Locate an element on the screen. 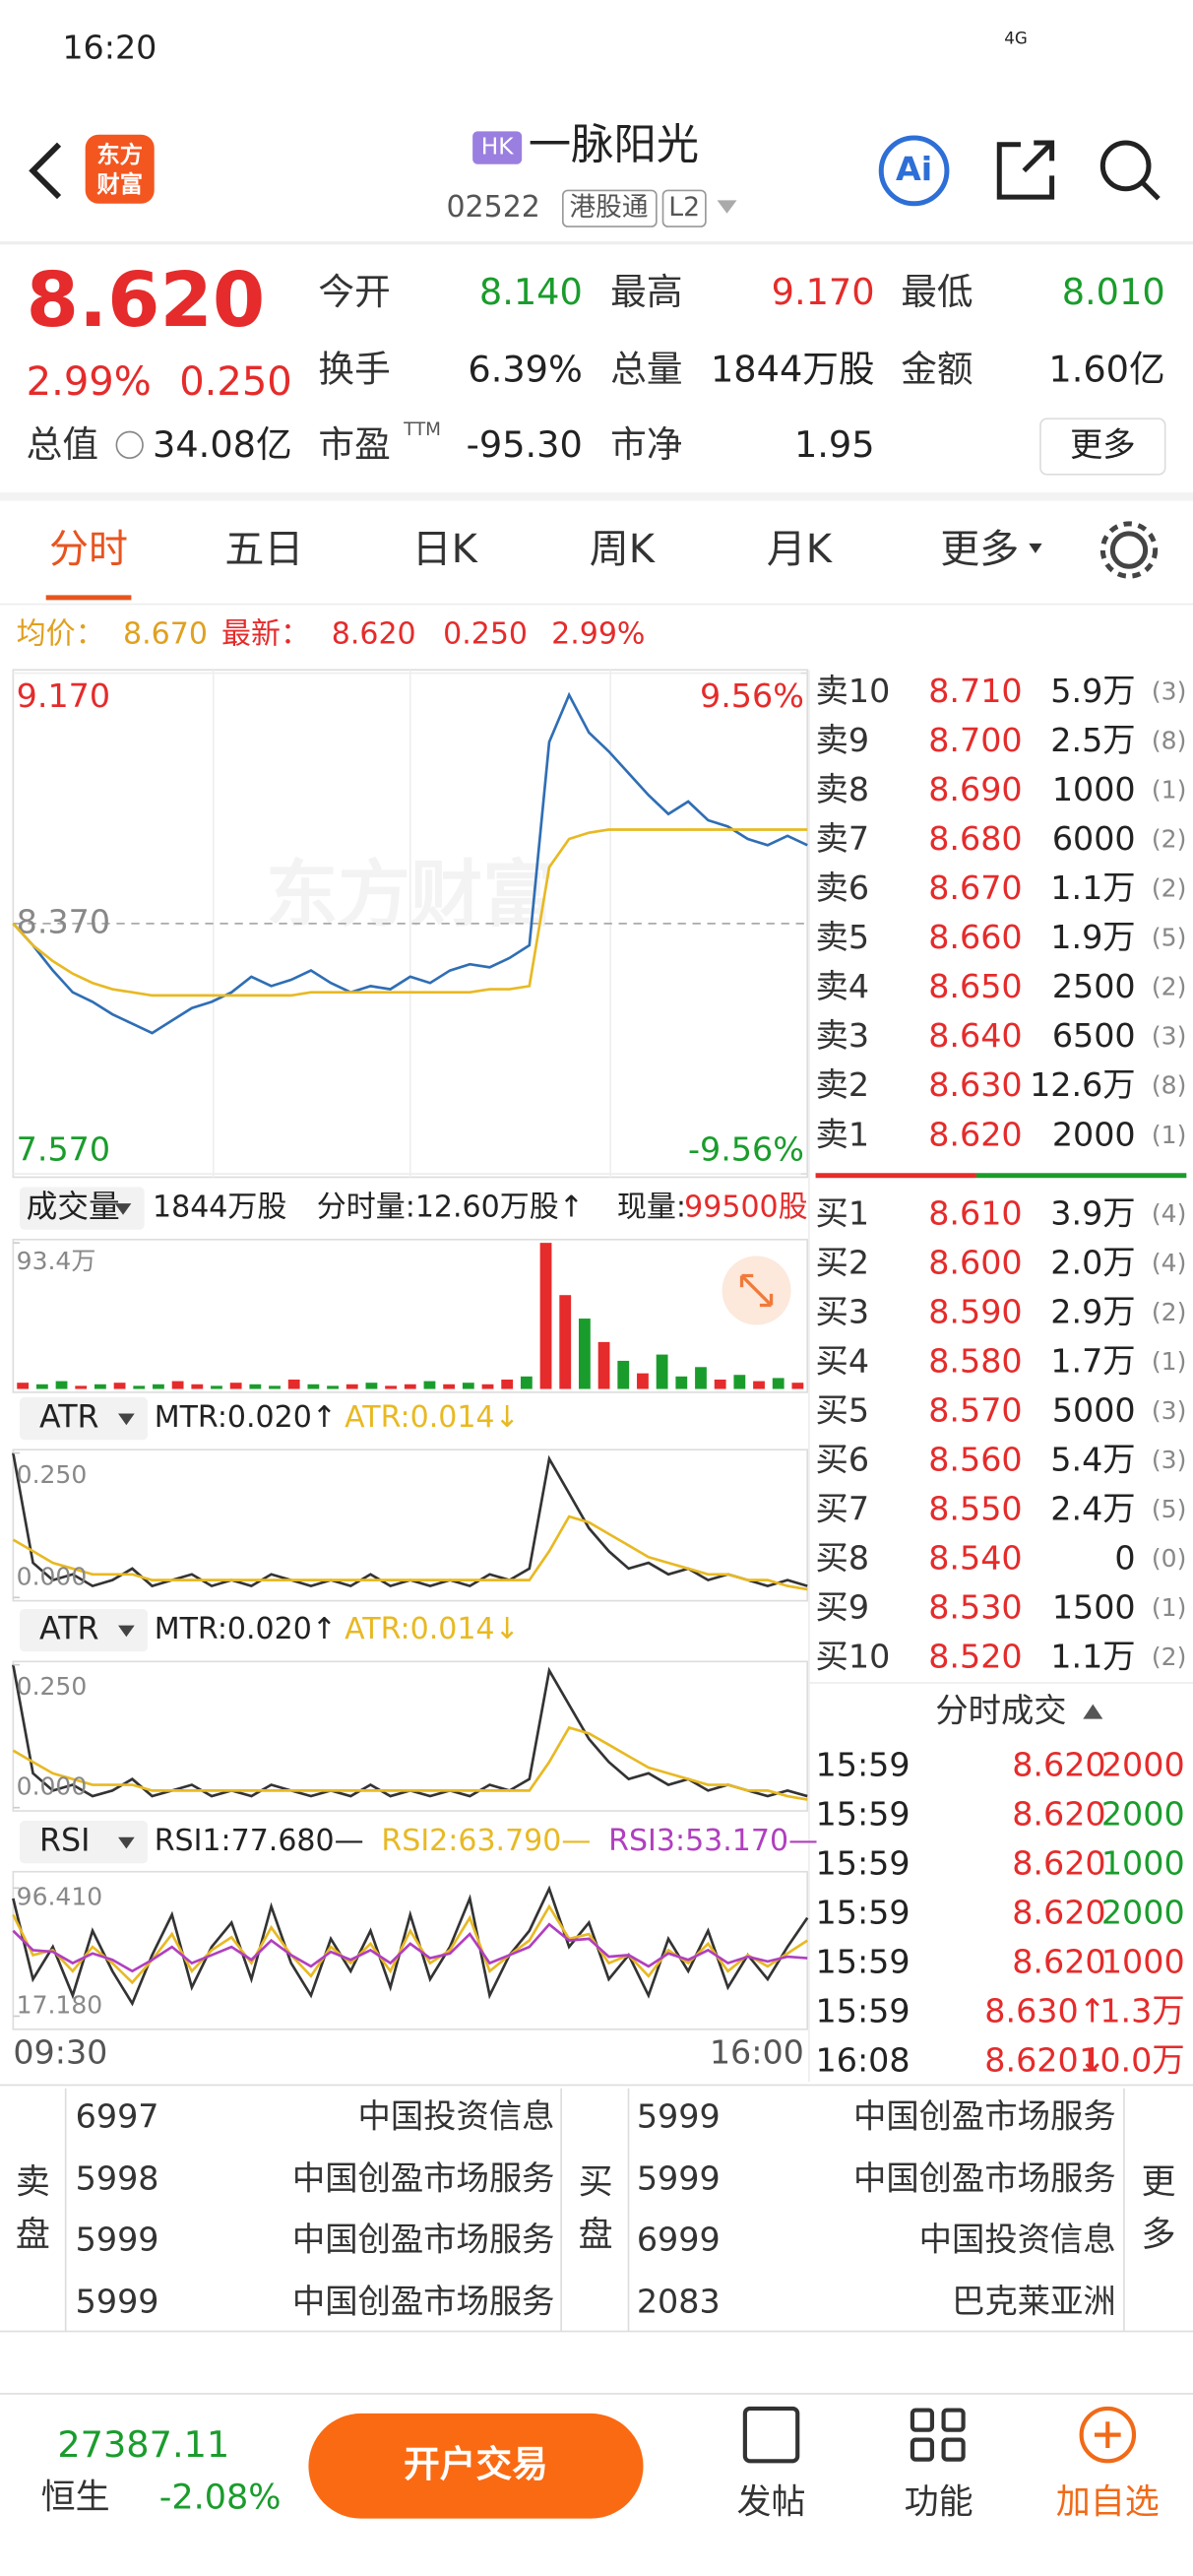 The width and height of the screenshot is (1193, 2576). book-count: (4) is located at coordinates (1169, 1263).